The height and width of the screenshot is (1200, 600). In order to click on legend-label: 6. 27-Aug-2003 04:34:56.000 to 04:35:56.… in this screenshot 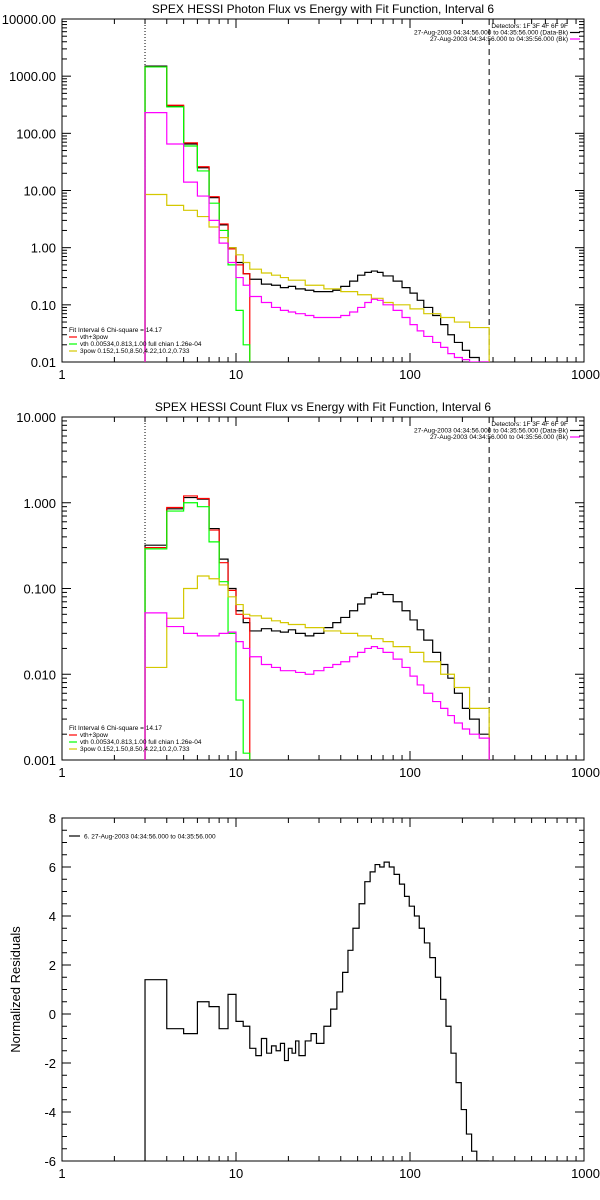, I will do `click(150, 837)`.